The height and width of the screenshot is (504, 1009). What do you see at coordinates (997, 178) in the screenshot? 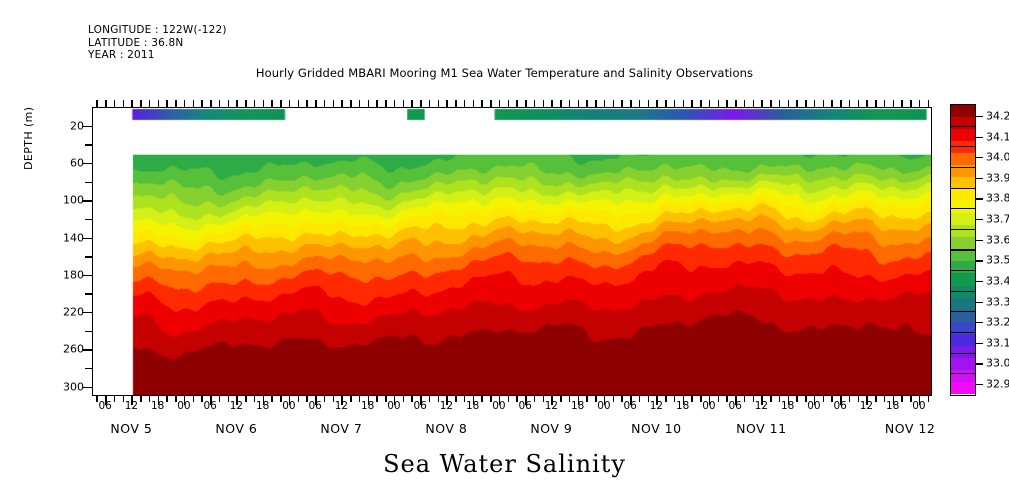
I see `colorbar-tick-label: 33.95` at bounding box center [997, 178].